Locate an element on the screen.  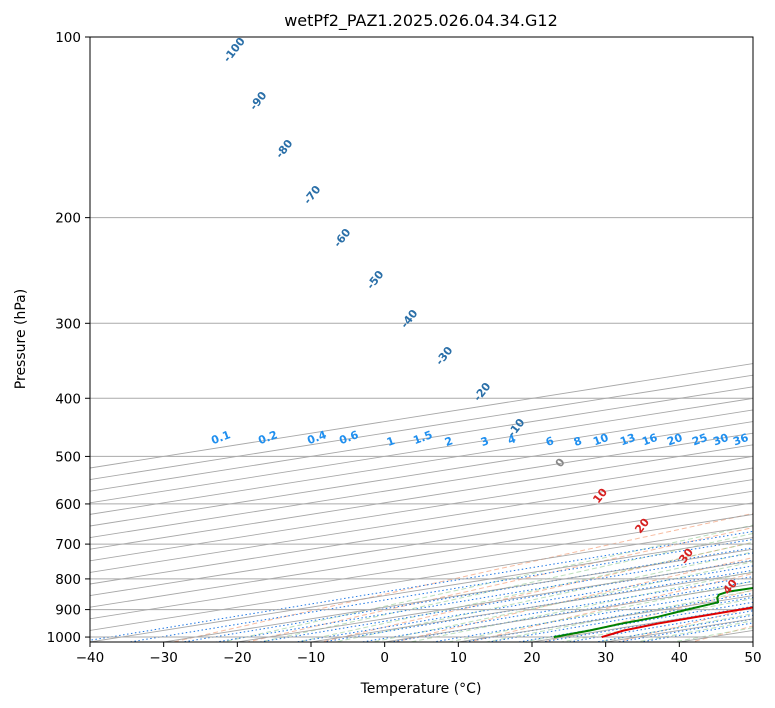
y-tick-label: 1000 is located at coordinates (64, 638).